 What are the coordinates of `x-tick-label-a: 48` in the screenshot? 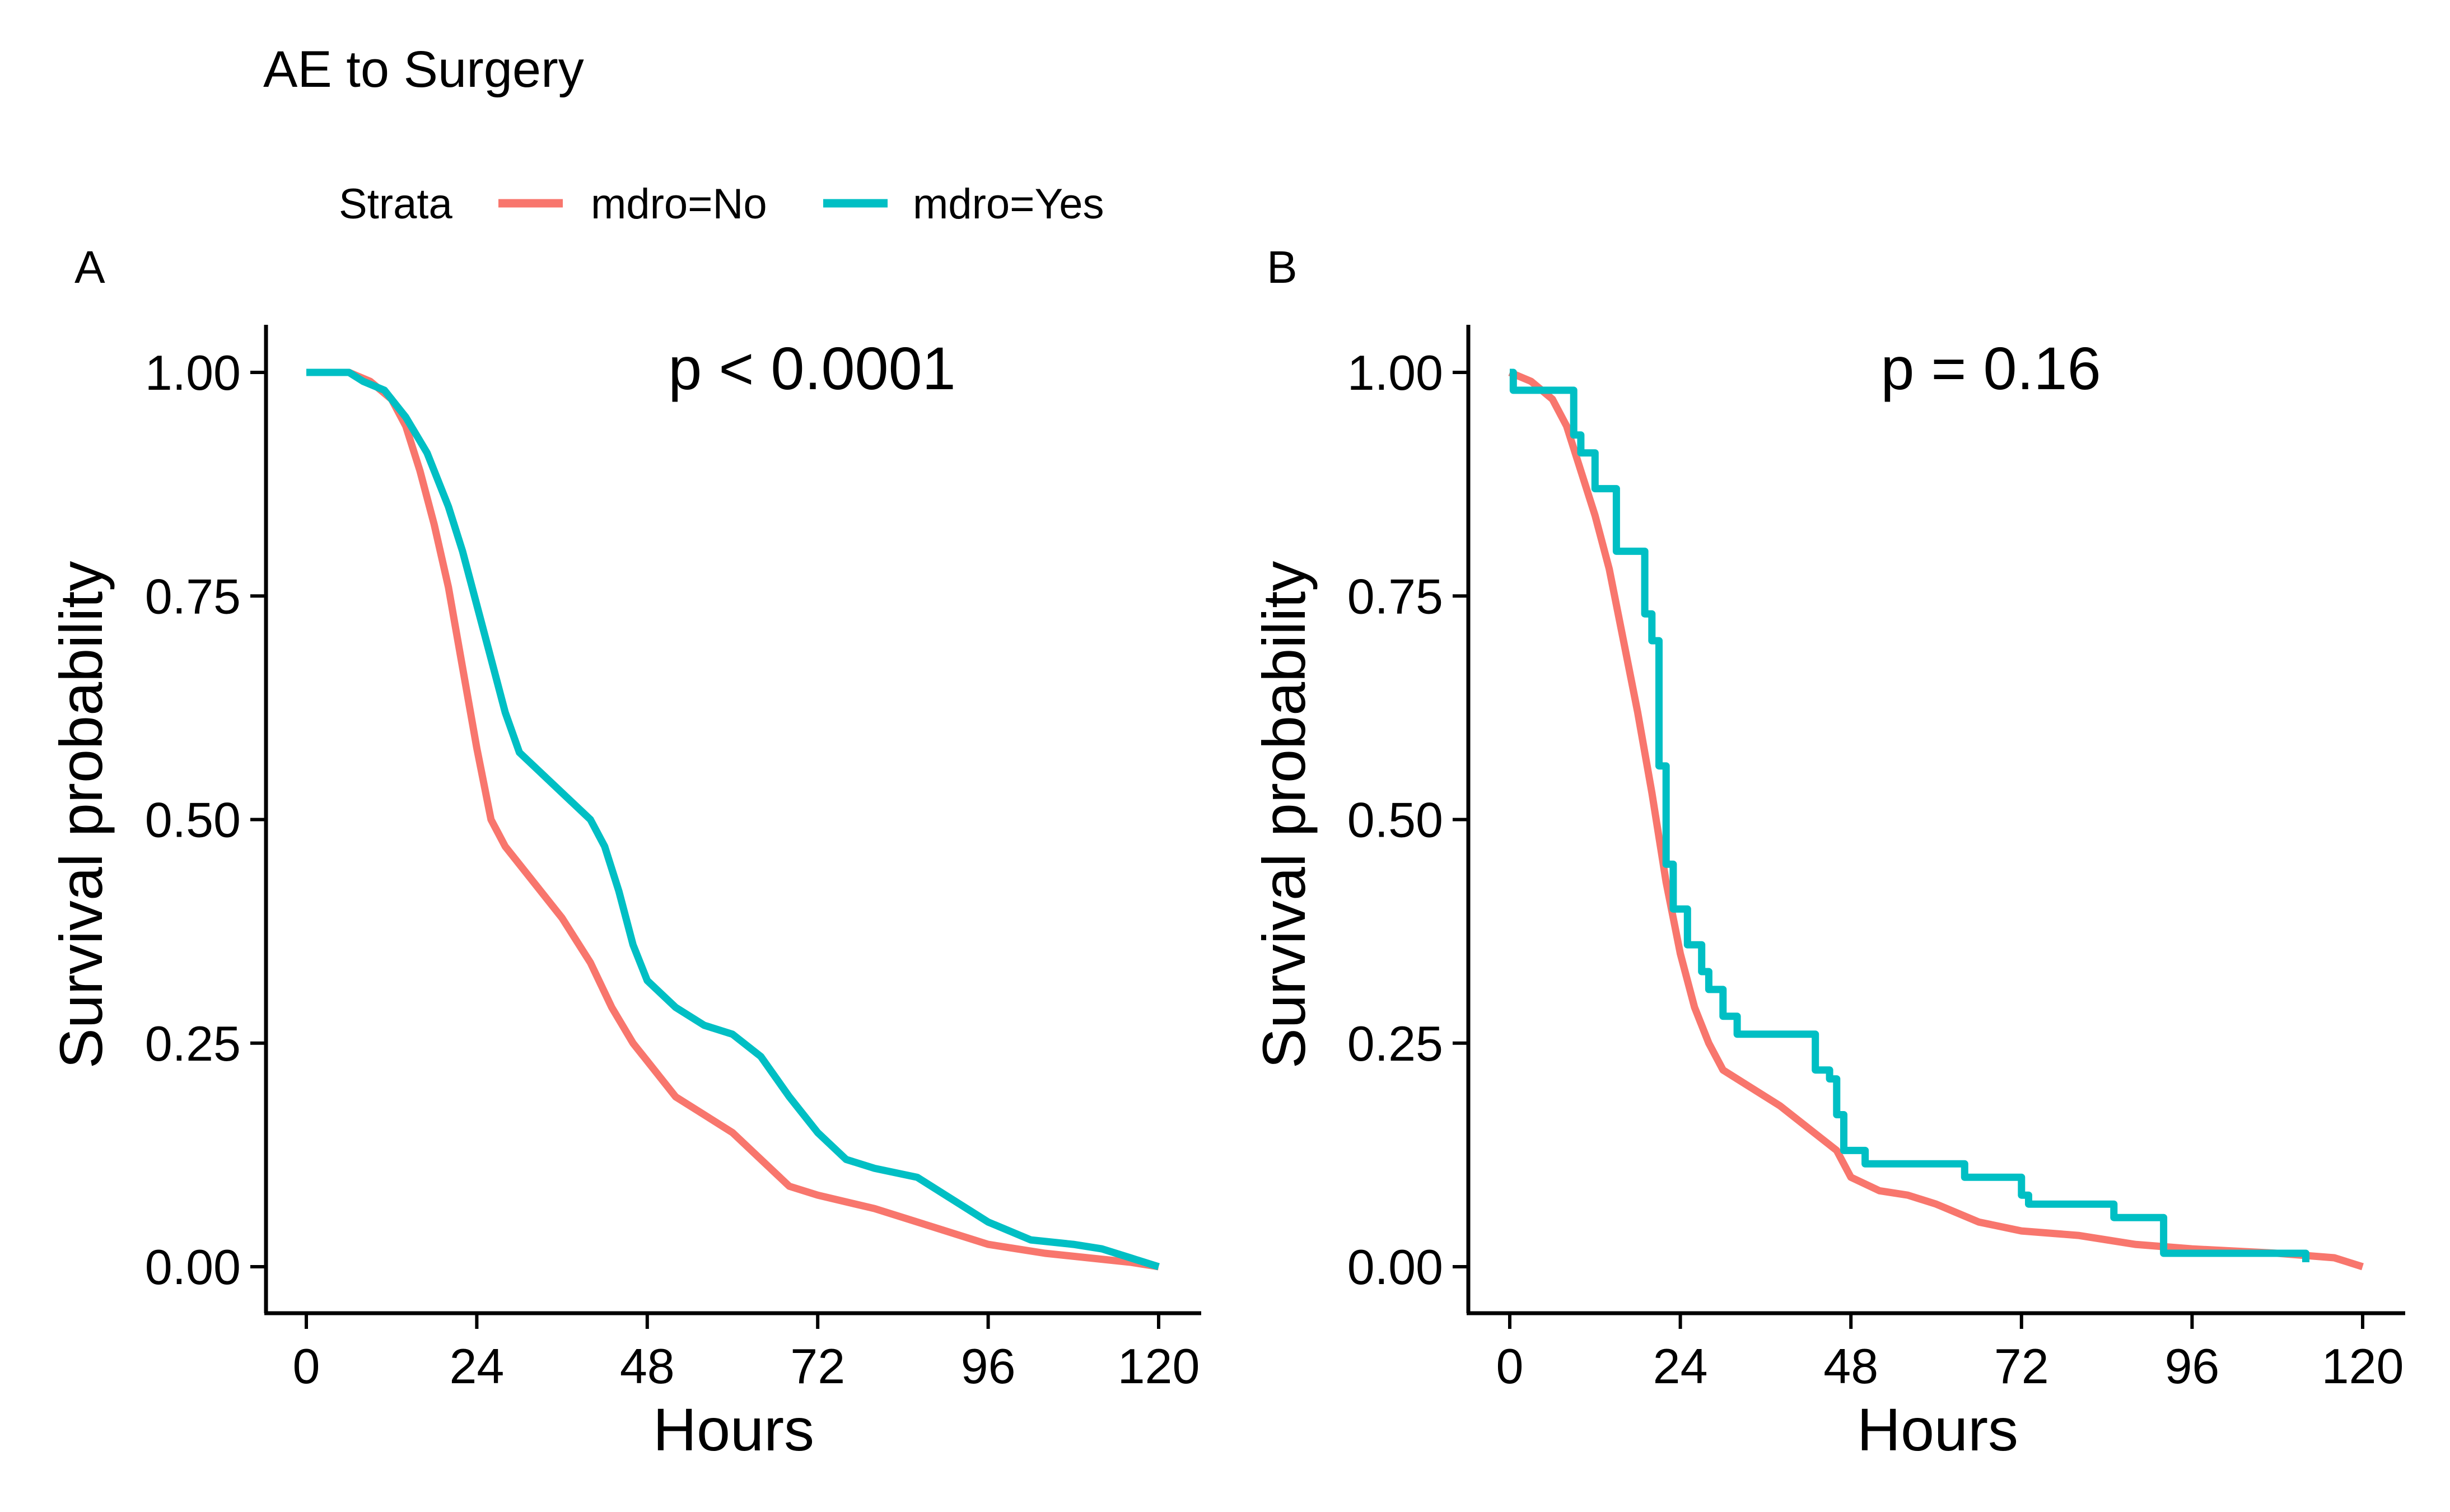 It's located at (648, 1366).